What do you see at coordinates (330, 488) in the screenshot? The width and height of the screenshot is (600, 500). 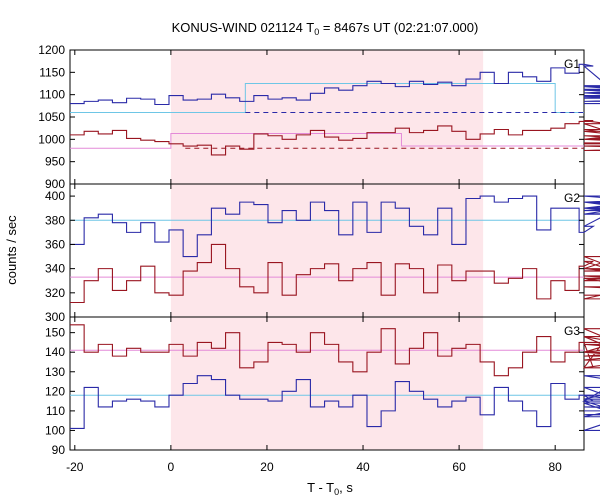 I see `x-axis-label: T - T0, s` at bounding box center [330, 488].